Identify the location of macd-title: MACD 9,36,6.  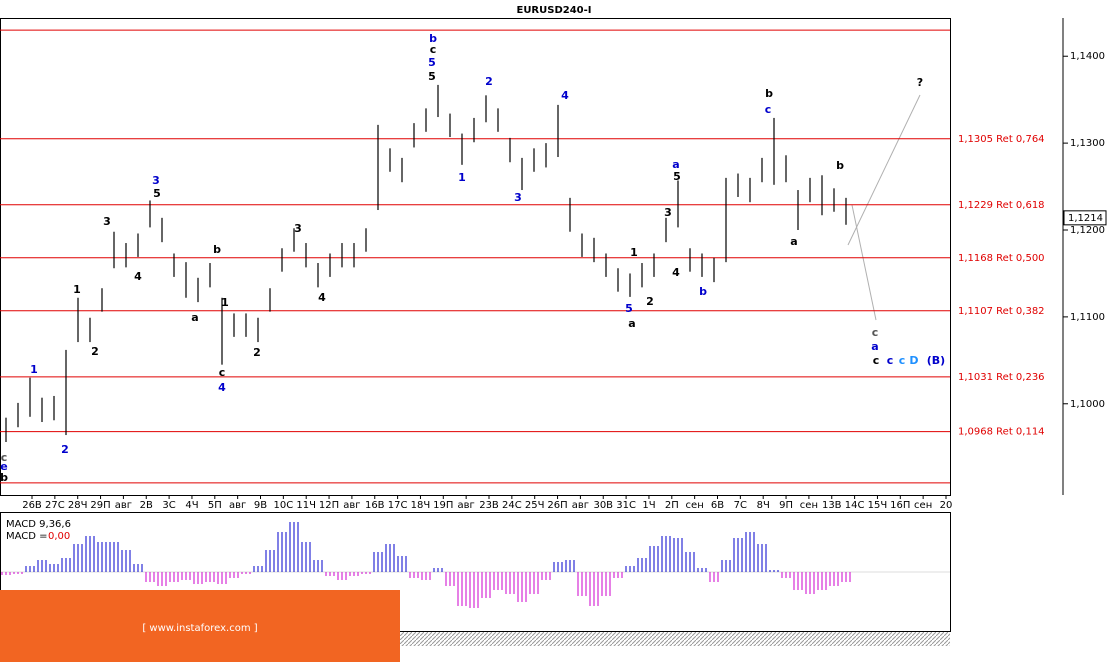
(38, 524).